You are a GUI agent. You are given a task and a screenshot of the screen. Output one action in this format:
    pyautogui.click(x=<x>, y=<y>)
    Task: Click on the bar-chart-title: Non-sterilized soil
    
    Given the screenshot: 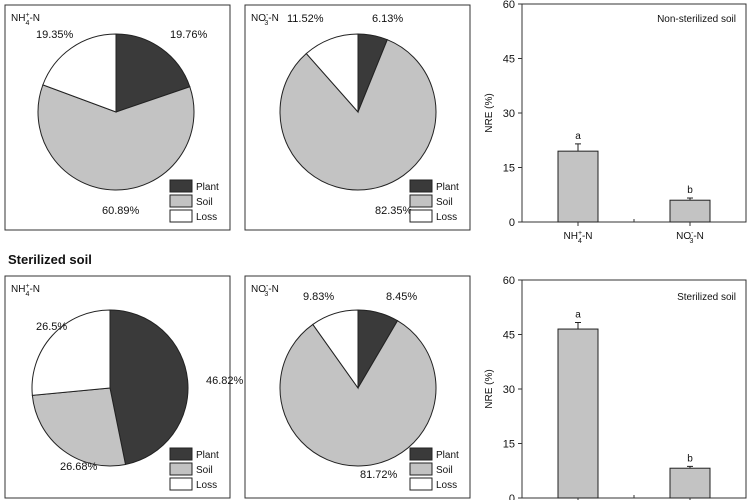 What is the action you would take?
    pyautogui.click(x=696, y=19)
    